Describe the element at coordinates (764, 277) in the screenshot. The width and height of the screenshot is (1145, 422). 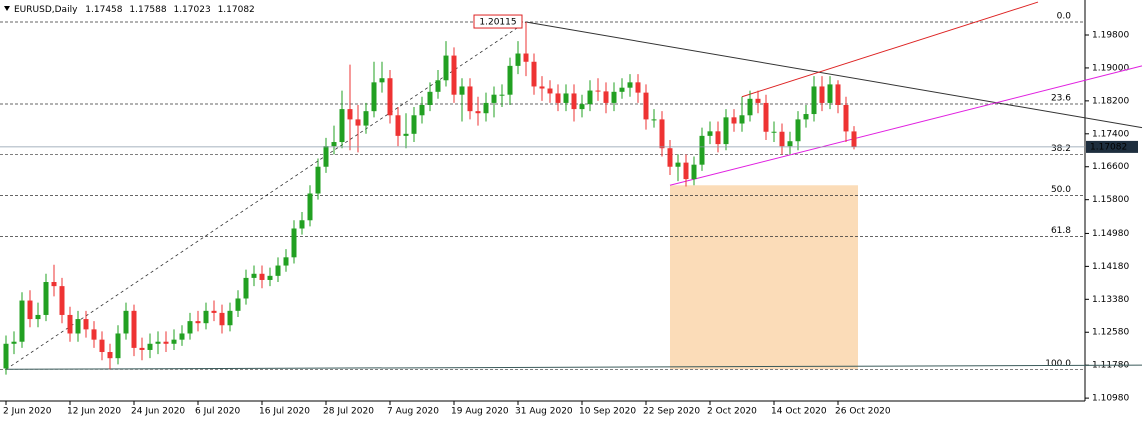
I see `zone` at that location.